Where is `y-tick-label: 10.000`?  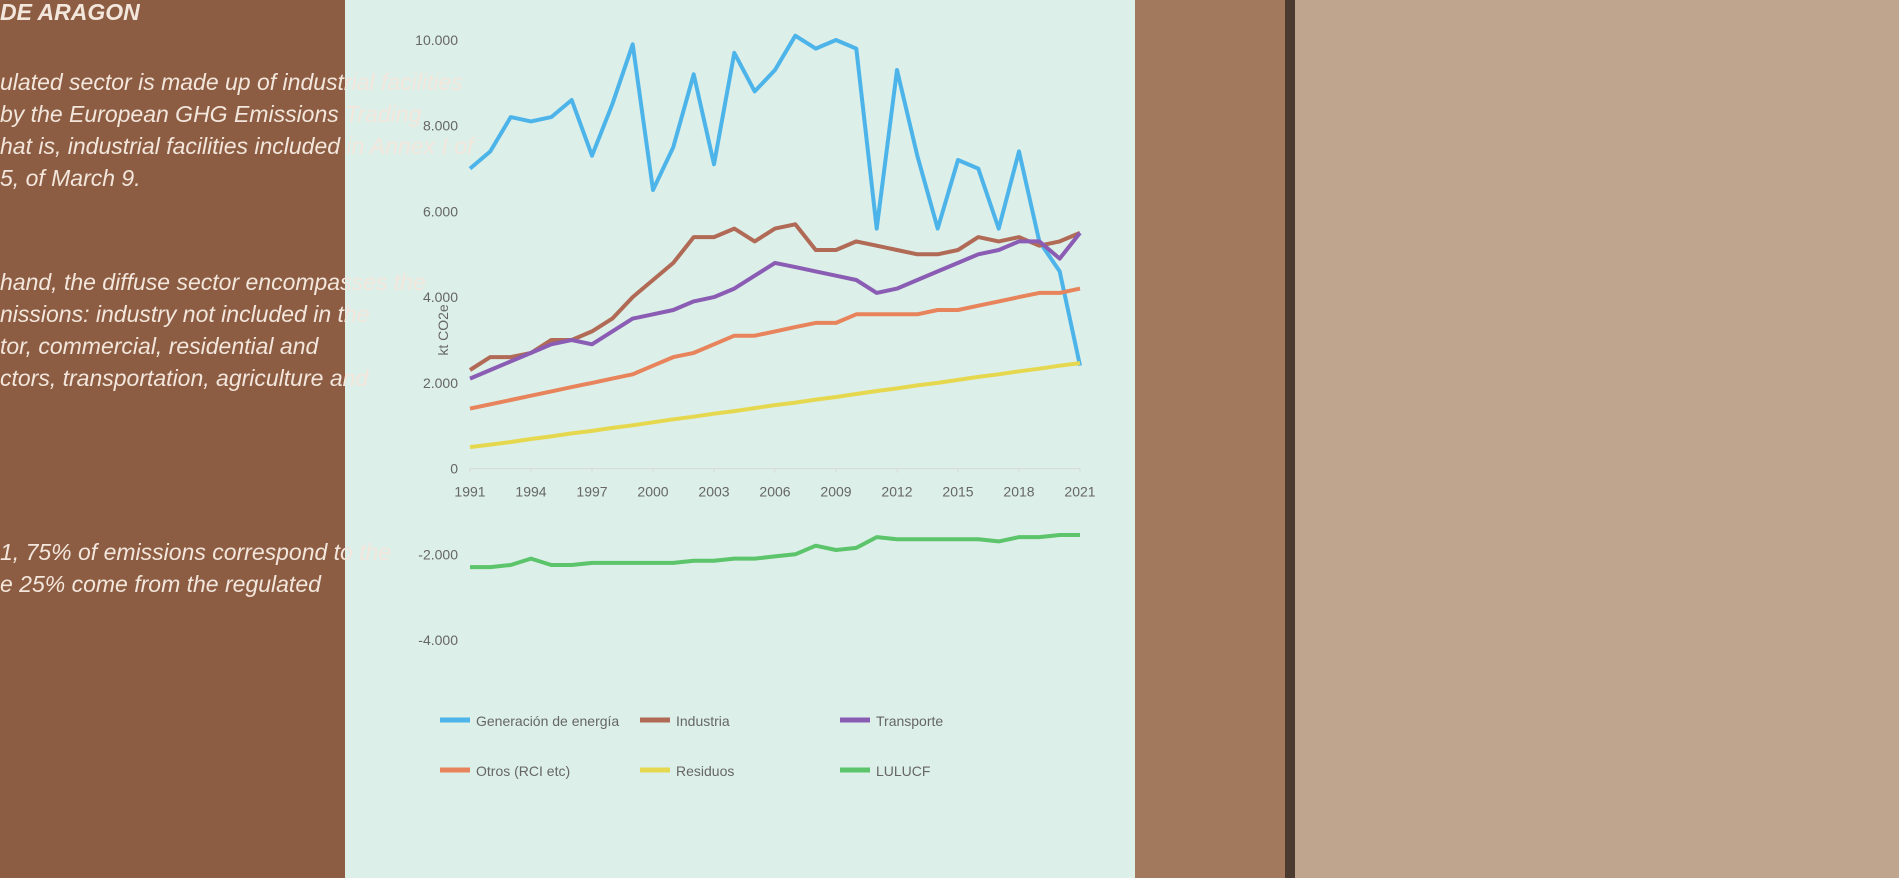
y-tick-label: 10.000 is located at coordinates (436, 40).